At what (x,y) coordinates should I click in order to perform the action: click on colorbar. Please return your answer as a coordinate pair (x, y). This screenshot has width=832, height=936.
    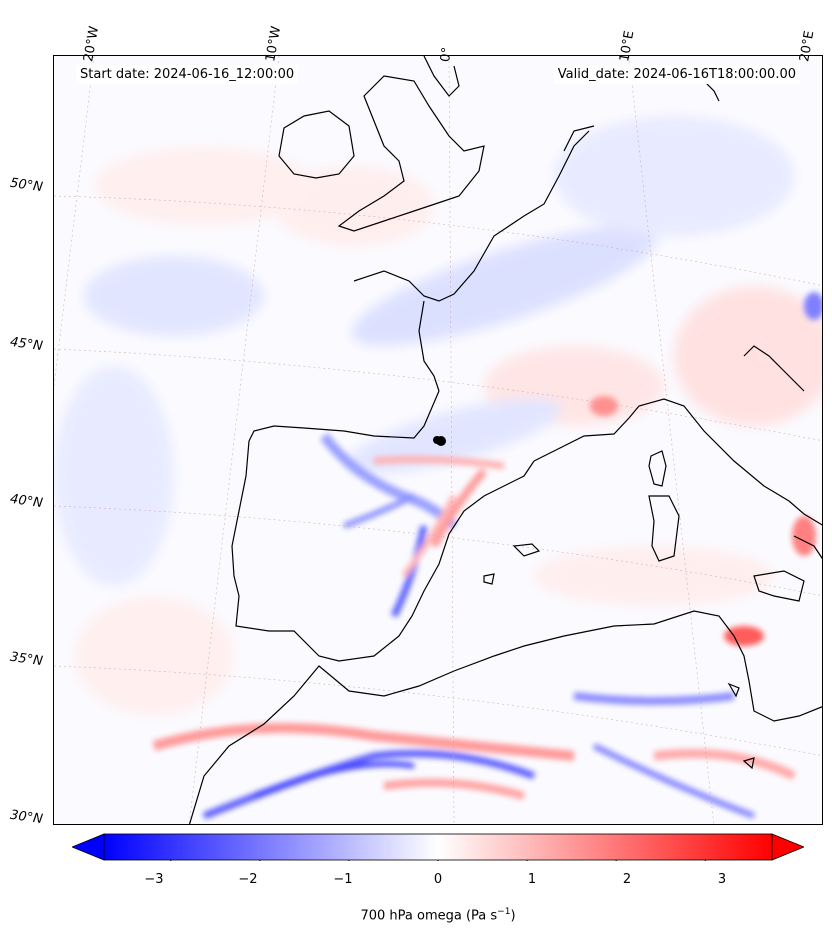
    Looking at the image, I should click on (438, 847).